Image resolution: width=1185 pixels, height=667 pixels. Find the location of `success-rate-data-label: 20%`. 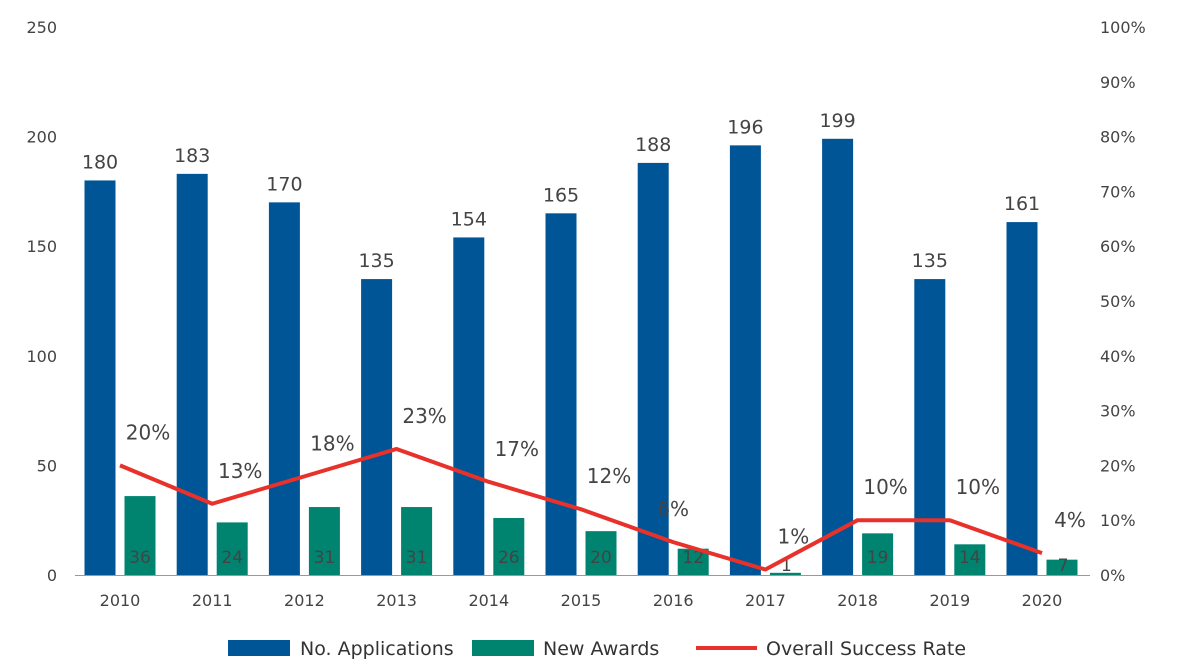

success-rate-data-label: 20% is located at coordinates (148, 432).